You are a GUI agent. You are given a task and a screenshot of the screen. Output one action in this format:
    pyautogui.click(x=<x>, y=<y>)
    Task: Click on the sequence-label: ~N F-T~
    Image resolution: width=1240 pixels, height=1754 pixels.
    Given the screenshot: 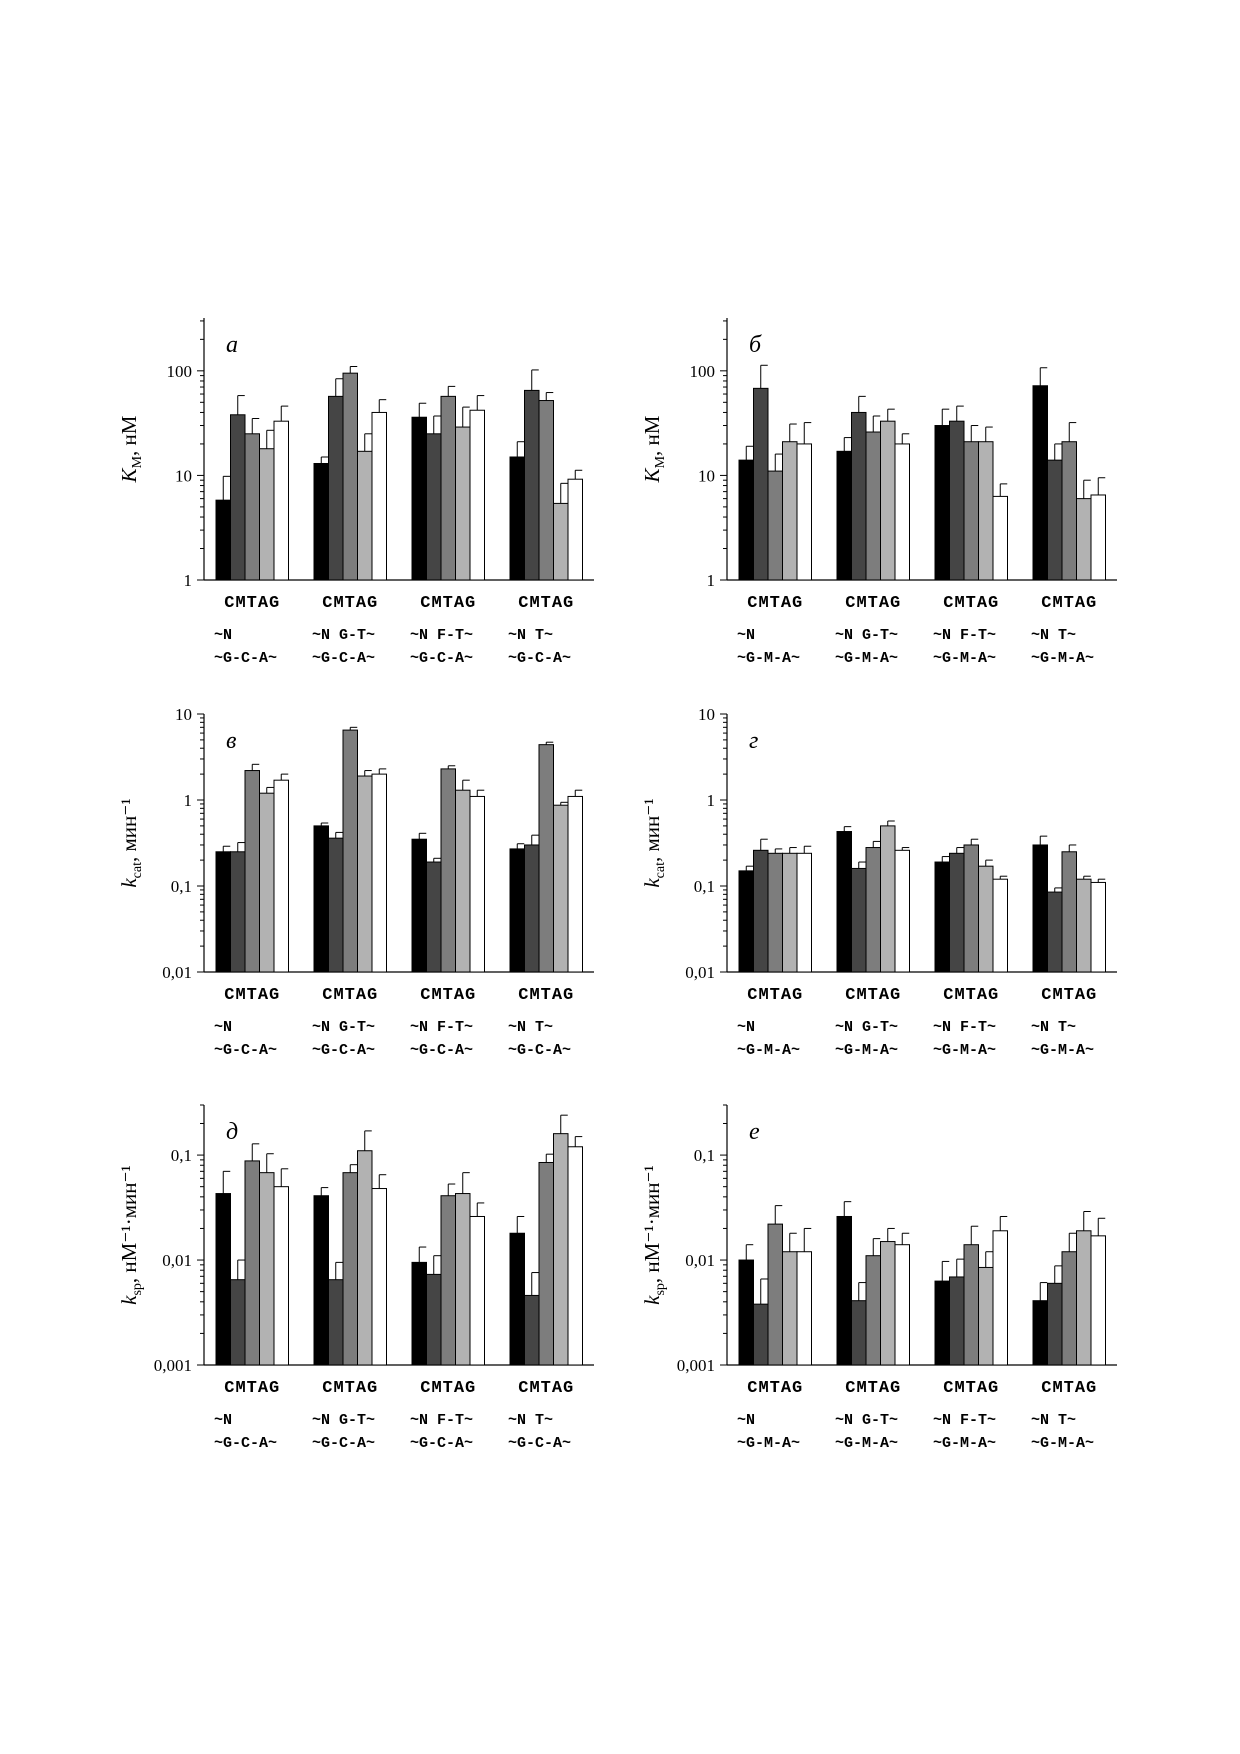 What is the action you would take?
    pyautogui.click(x=964, y=635)
    